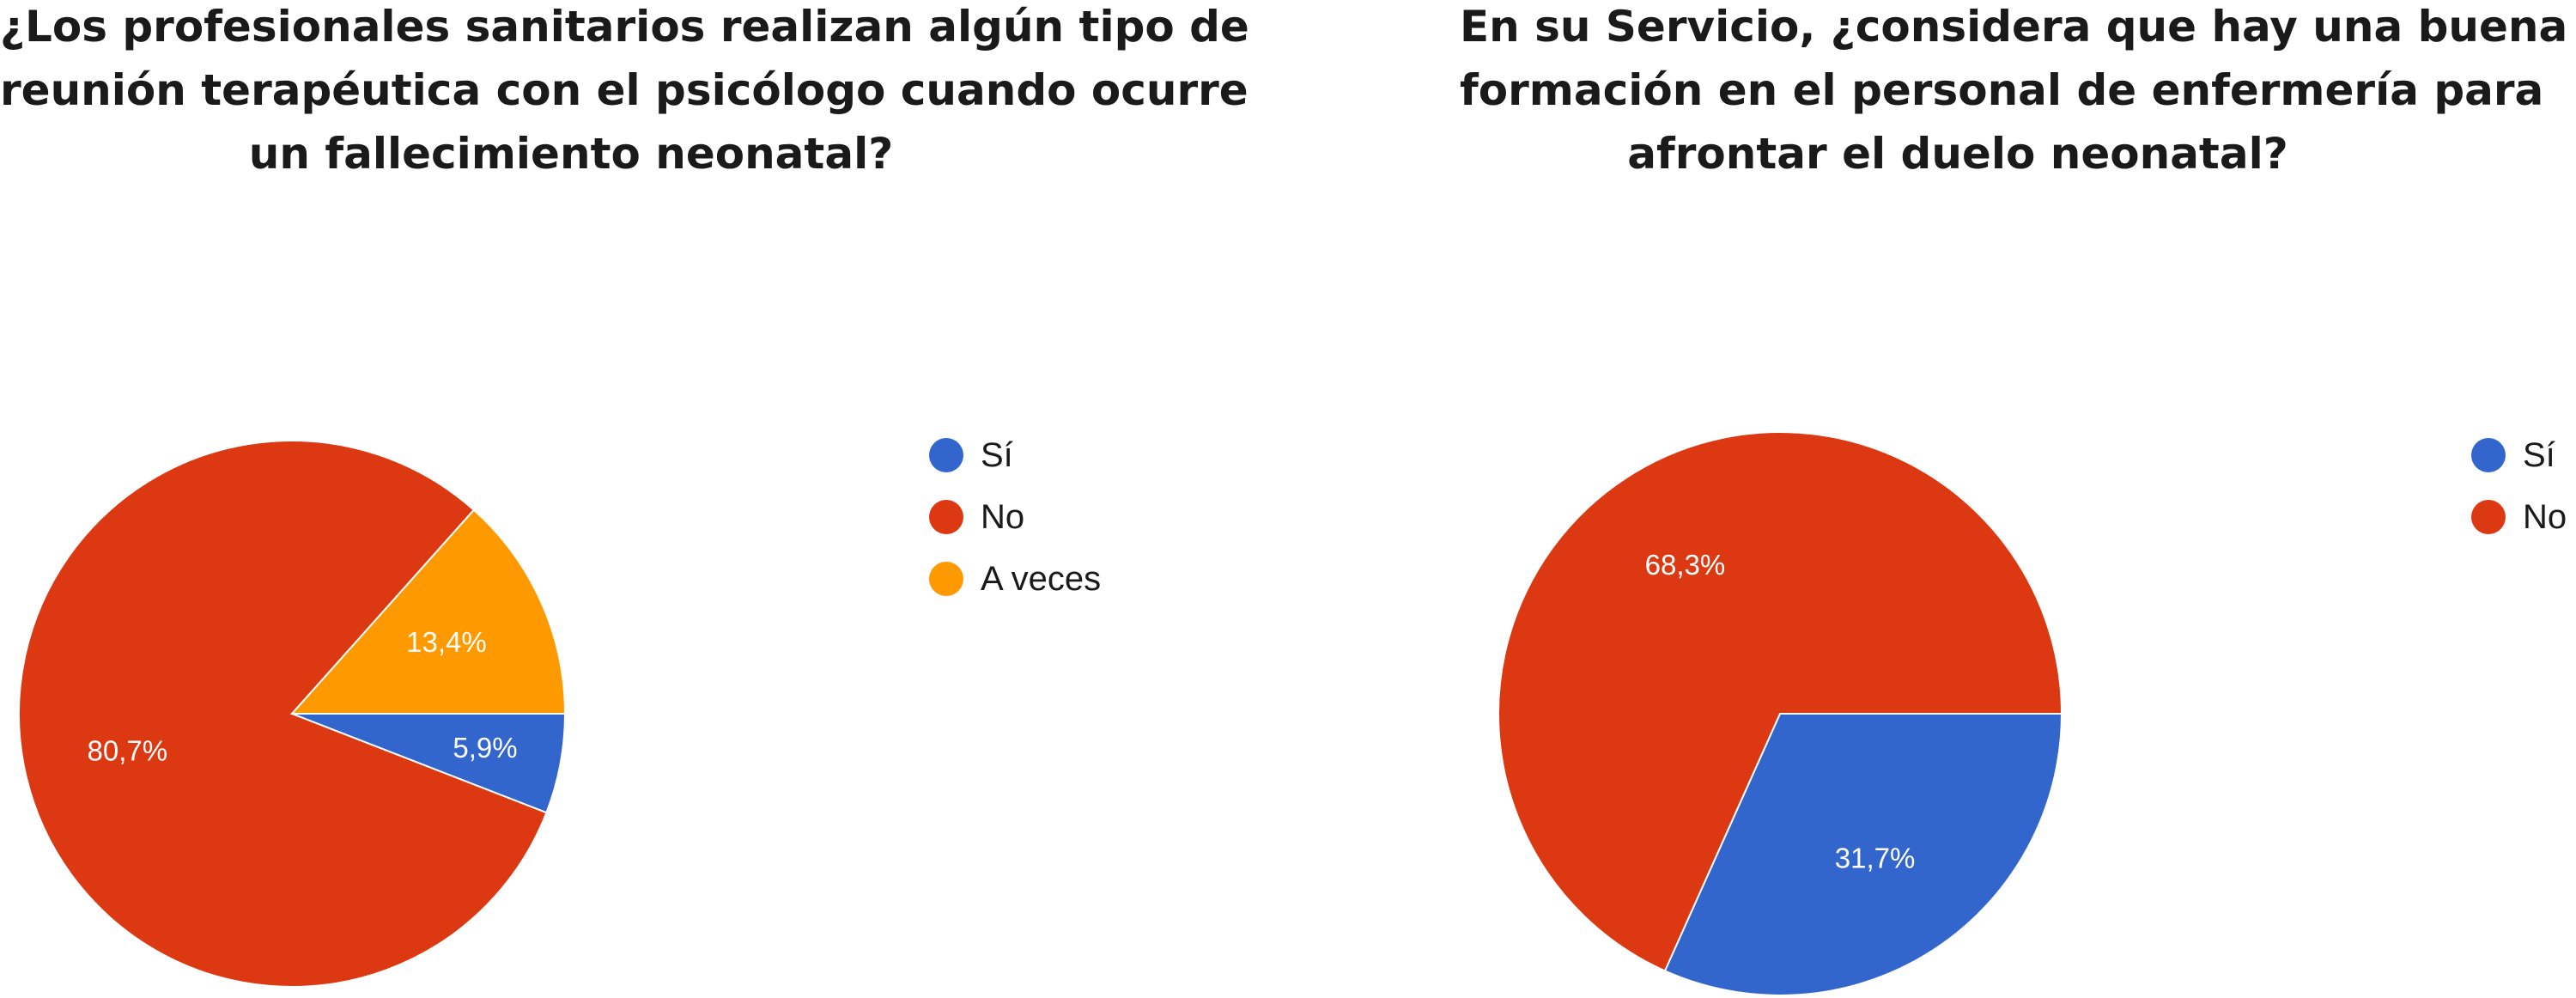 The width and height of the screenshot is (2576, 998). Describe the element at coordinates (2539, 454) in the screenshot. I see `legend-label-right-0: Sí` at that location.